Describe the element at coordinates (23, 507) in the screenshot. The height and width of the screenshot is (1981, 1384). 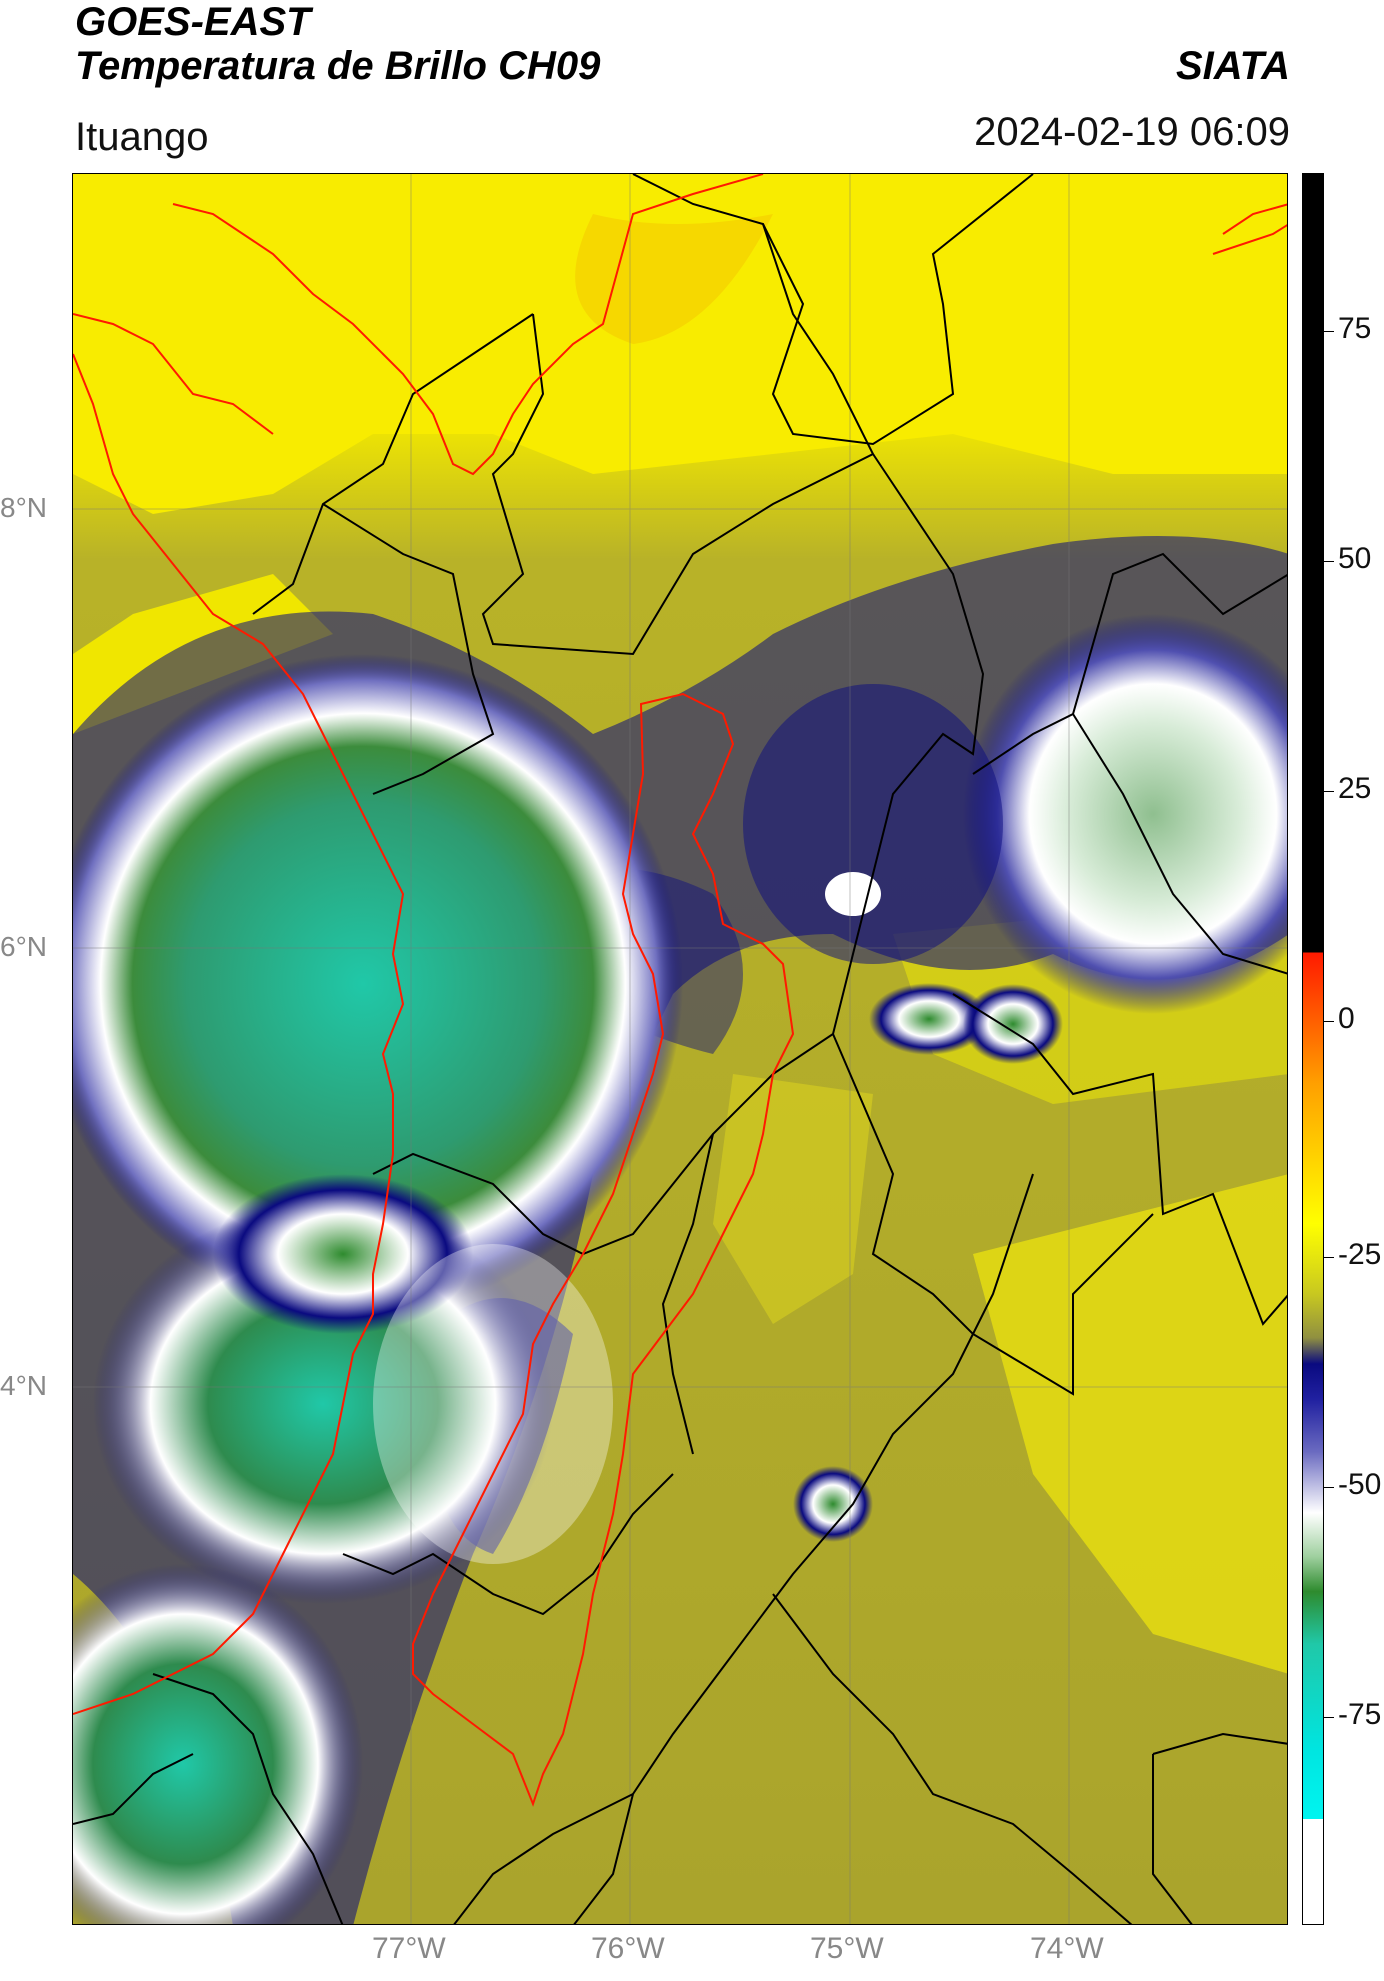
I see `lat-label-8n: 8°N` at that location.